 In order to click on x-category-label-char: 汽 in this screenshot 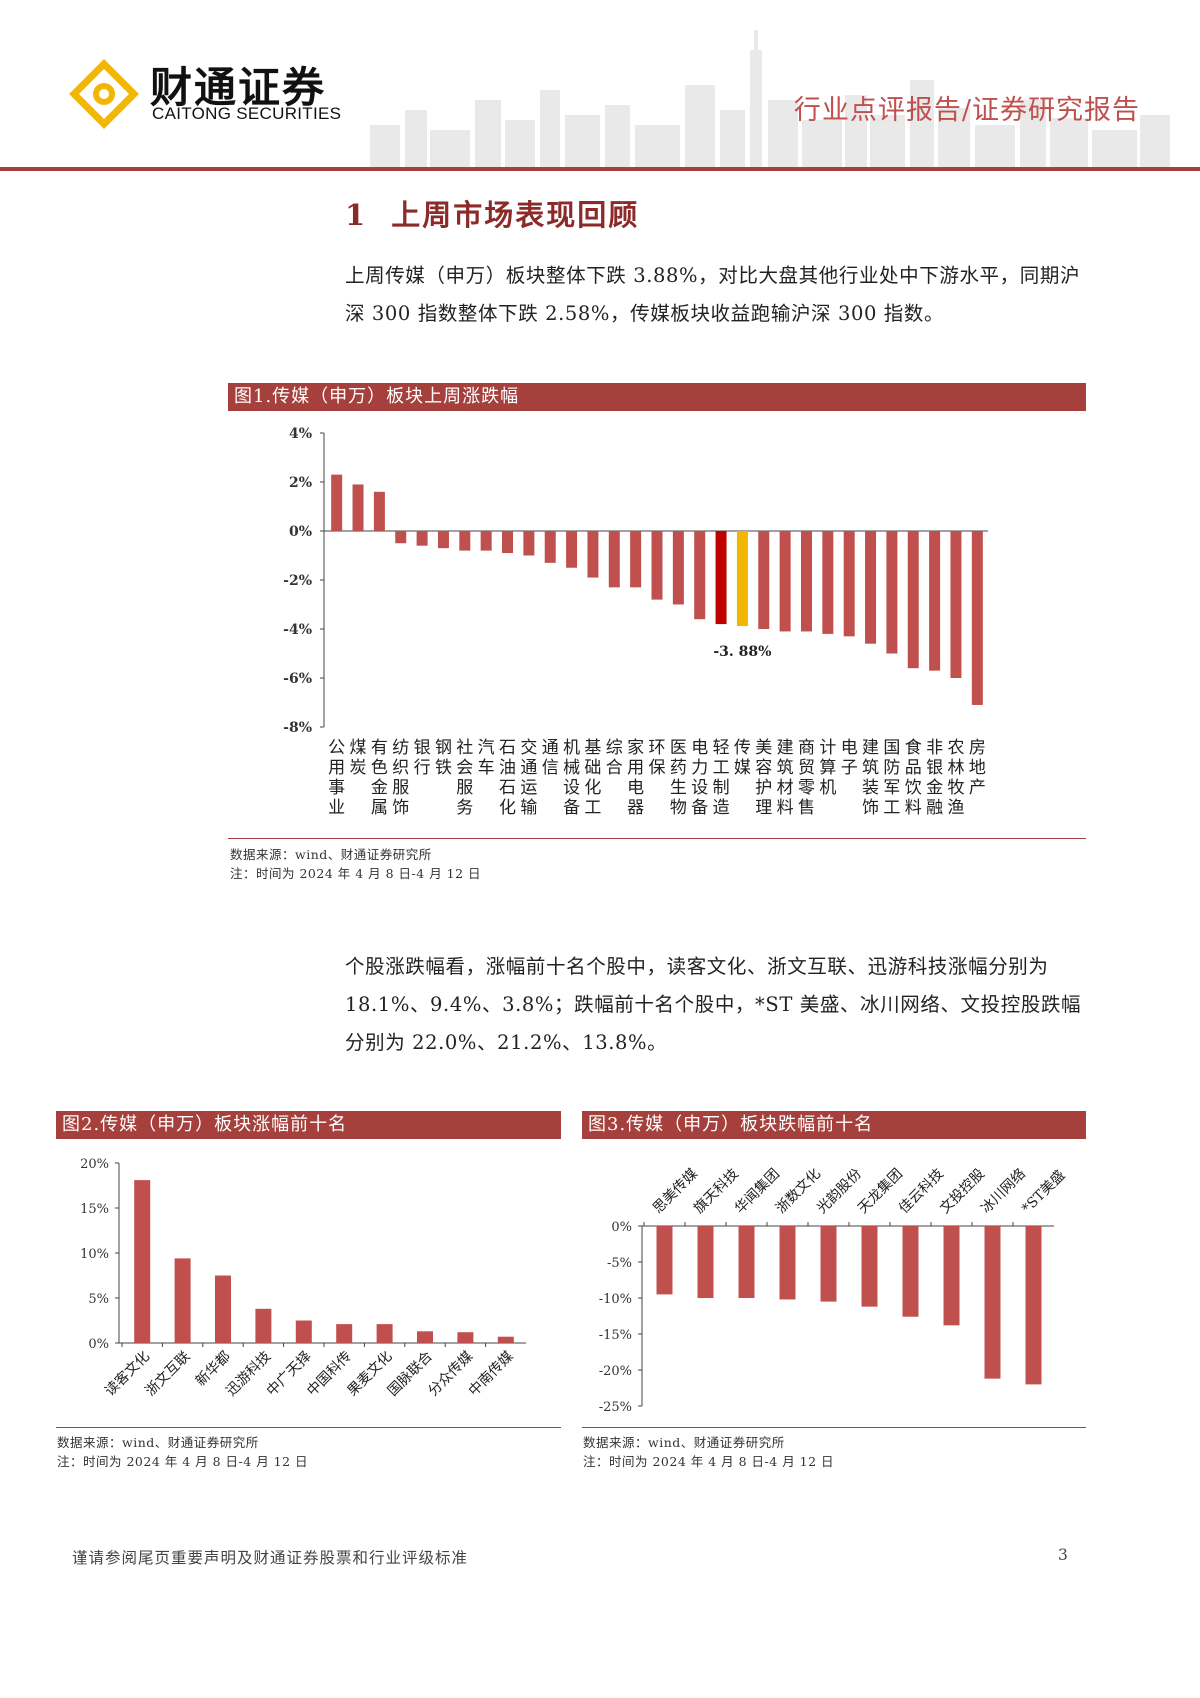, I will do `click(486, 748)`.